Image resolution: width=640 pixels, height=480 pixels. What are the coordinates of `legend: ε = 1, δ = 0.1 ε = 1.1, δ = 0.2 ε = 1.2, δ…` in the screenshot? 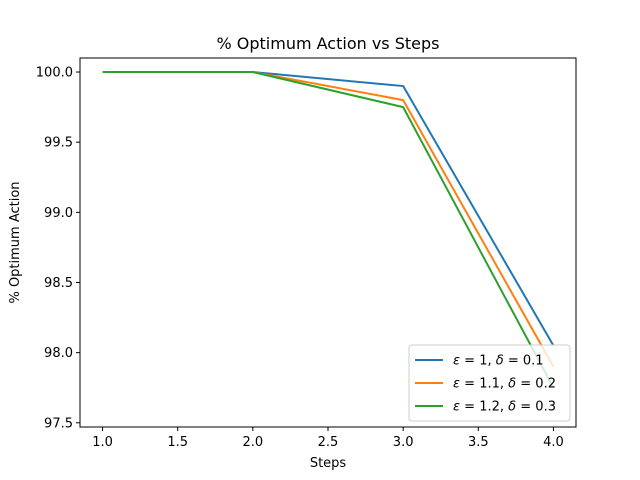 It's located at (489, 383).